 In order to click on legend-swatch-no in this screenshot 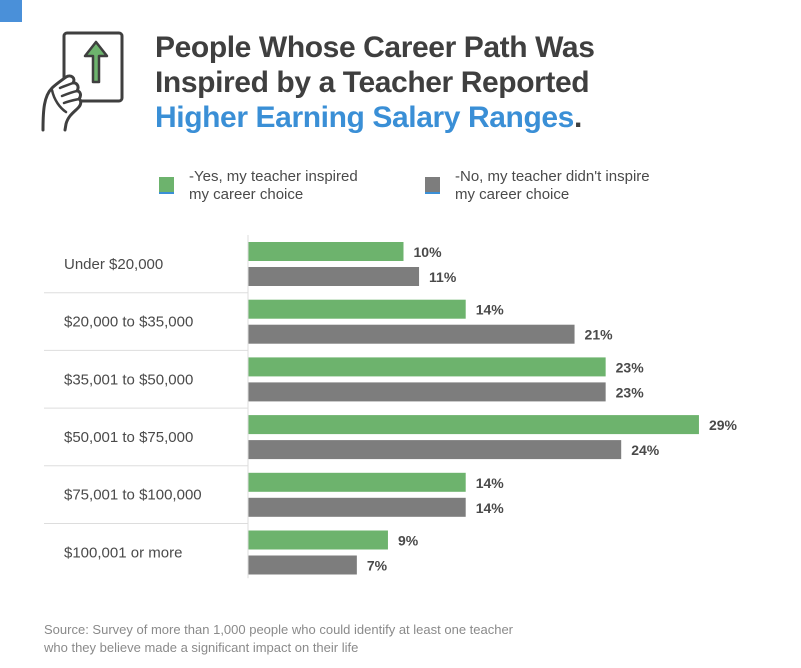, I will do `click(432, 185)`.